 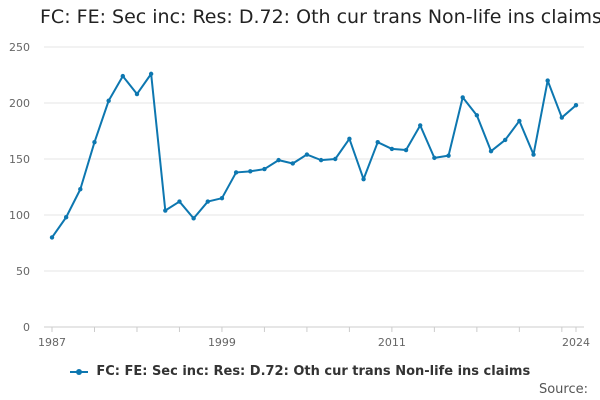 I want to click on data-point-2001, so click(x=250, y=171).